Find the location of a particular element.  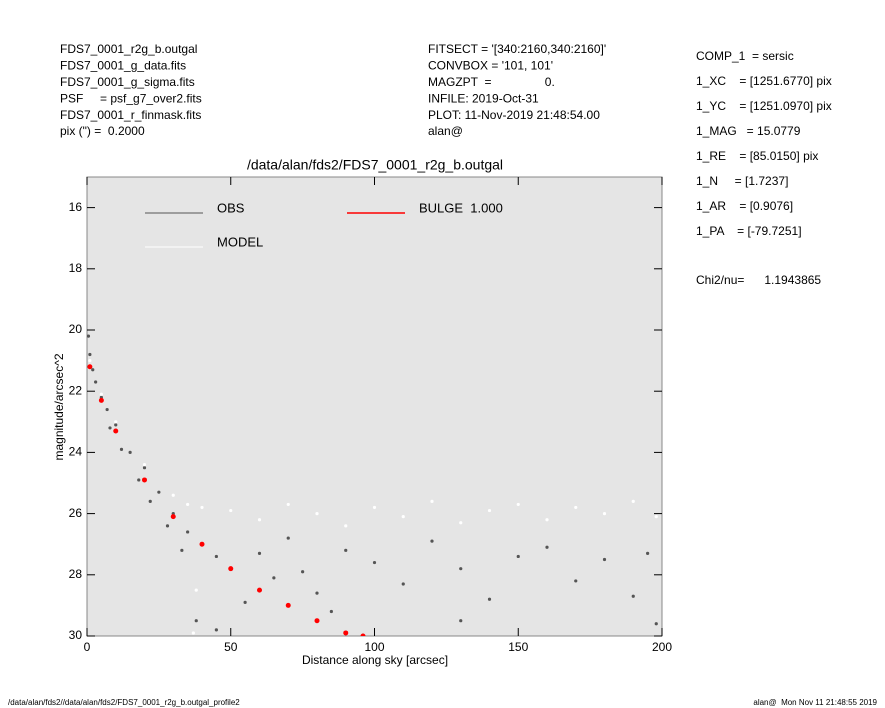

header-left-line: pix (") = 0.2000 is located at coordinates (102, 131).